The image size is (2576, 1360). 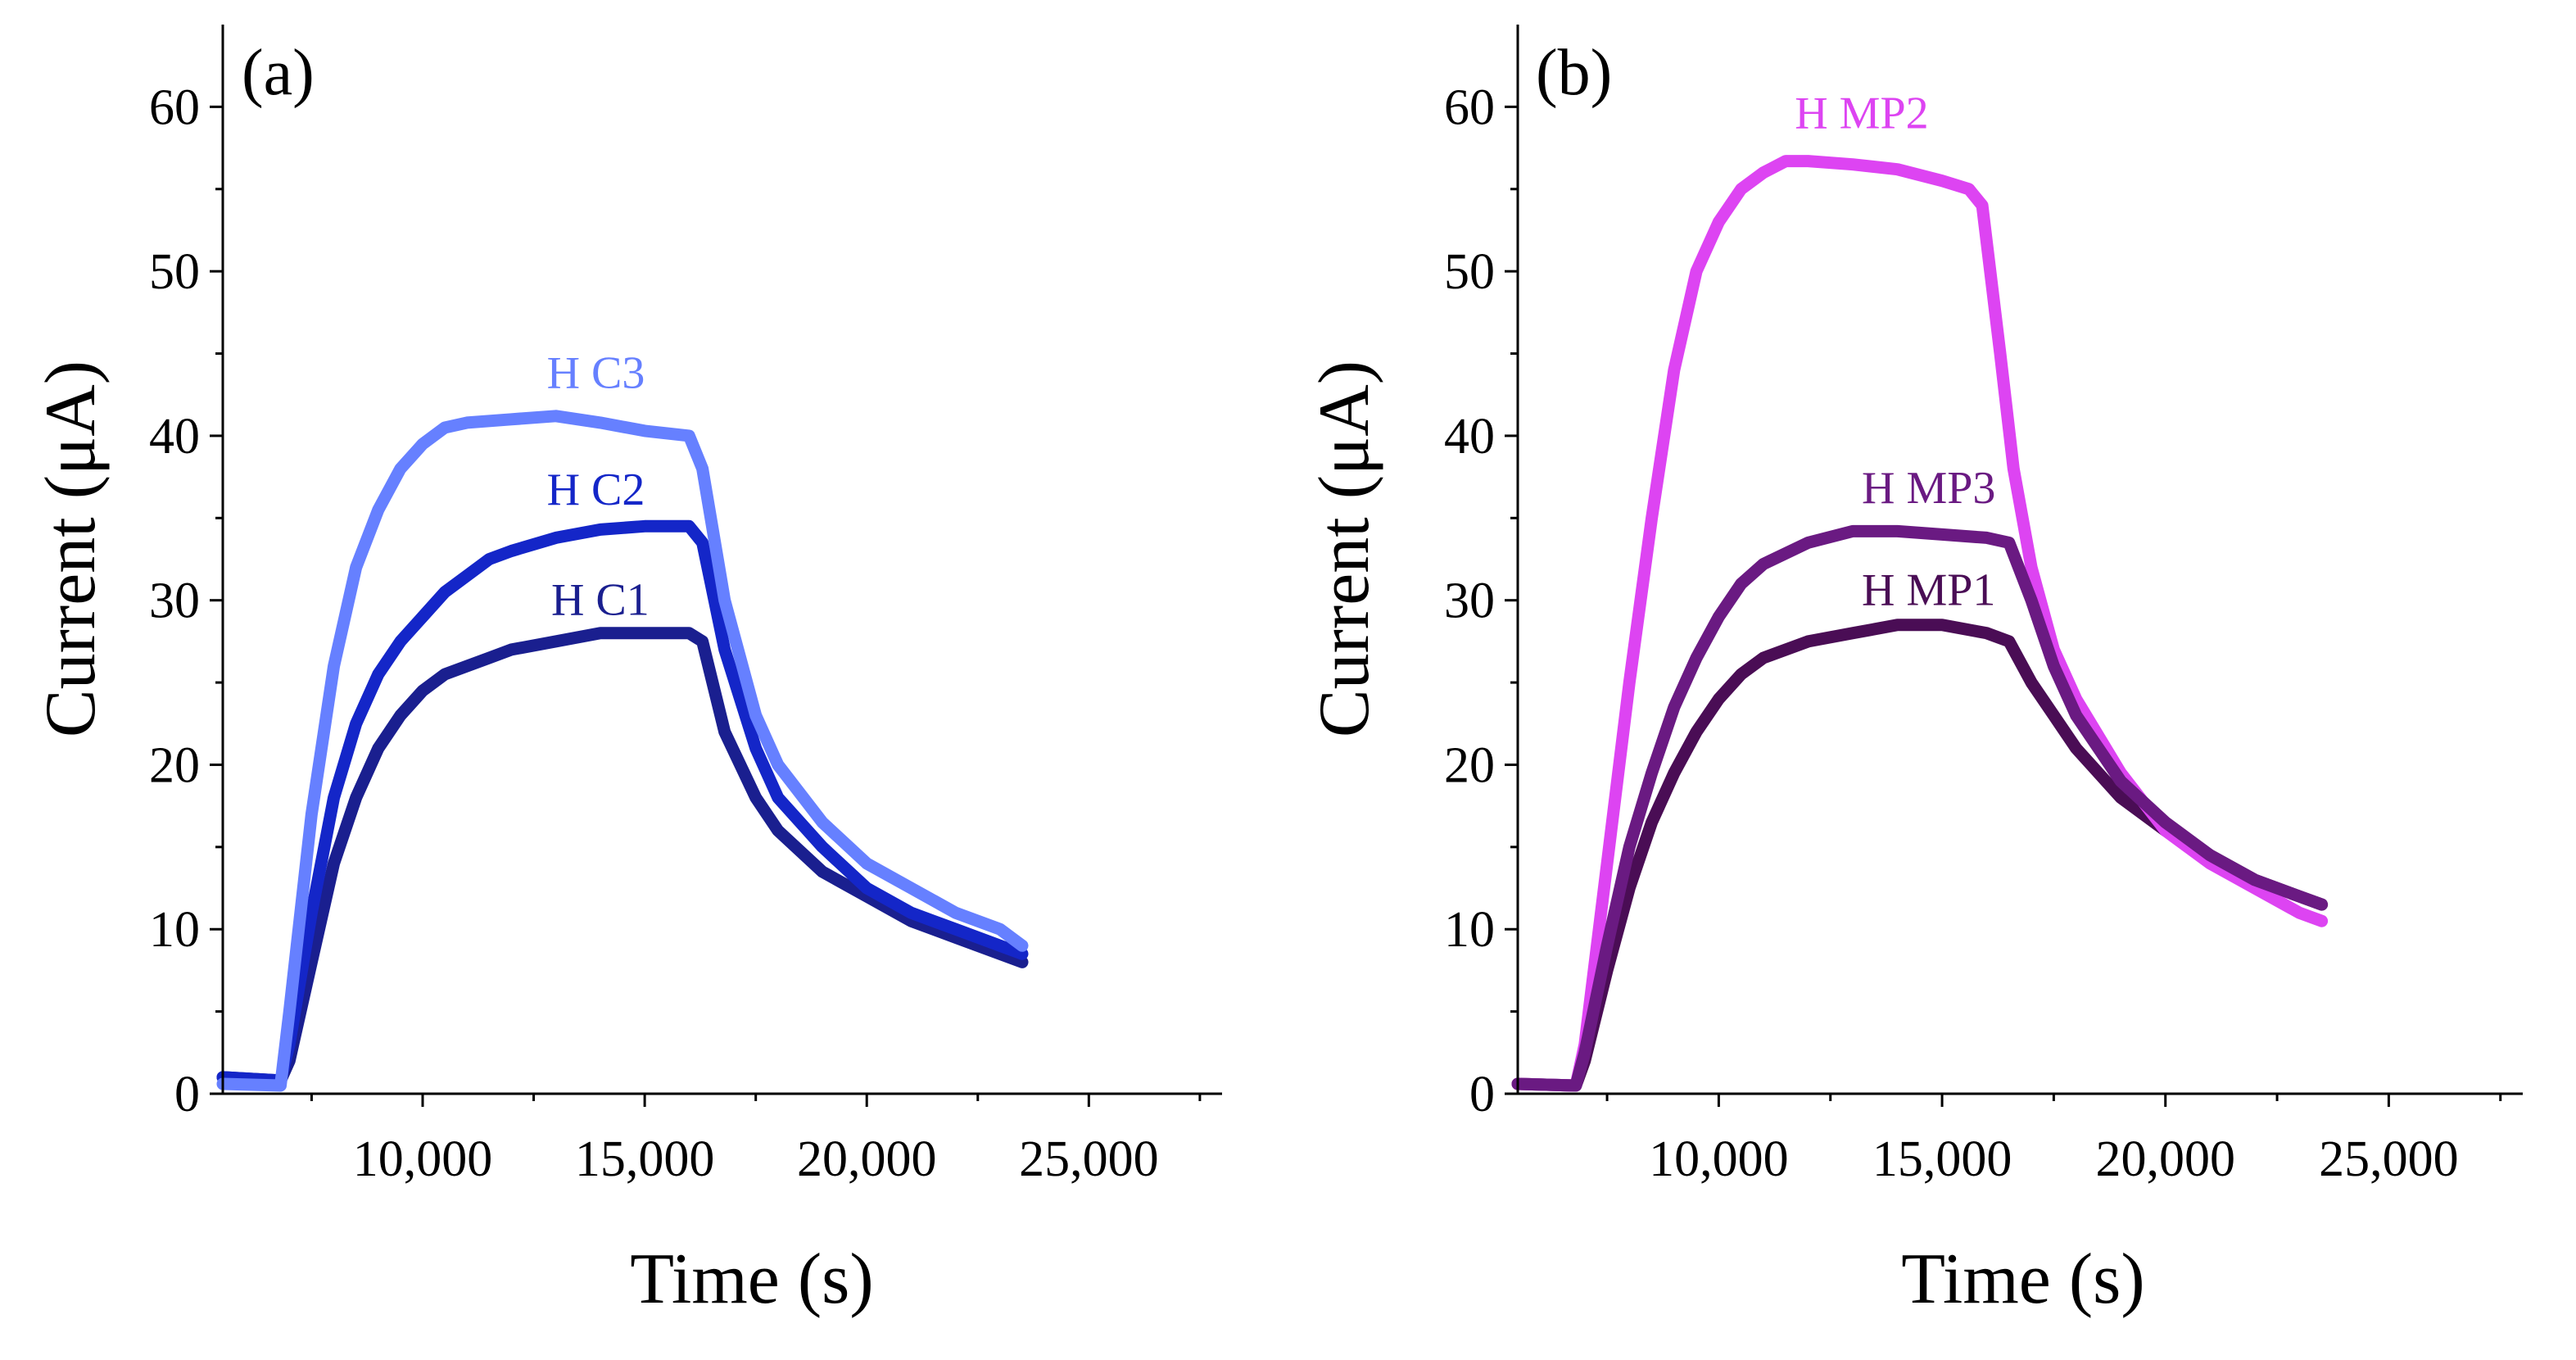 What do you see at coordinates (596, 490) in the screenshot?
I see `series-label: H C2` at bounding box center [596, 490].